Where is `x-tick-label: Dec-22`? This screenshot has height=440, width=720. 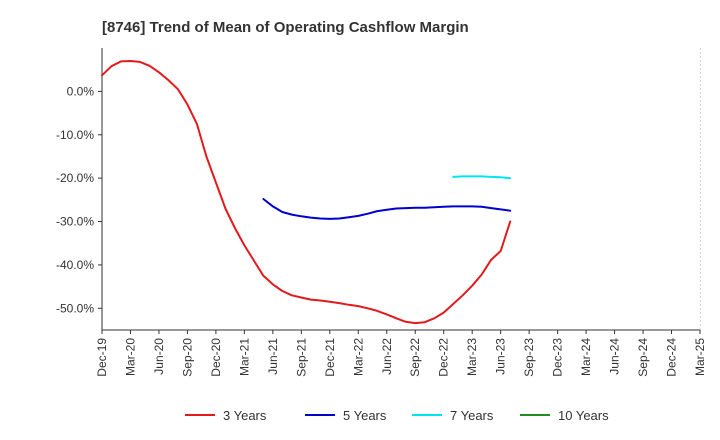
x-tick-label: Dec-22 is located at coordinates (444, 357).